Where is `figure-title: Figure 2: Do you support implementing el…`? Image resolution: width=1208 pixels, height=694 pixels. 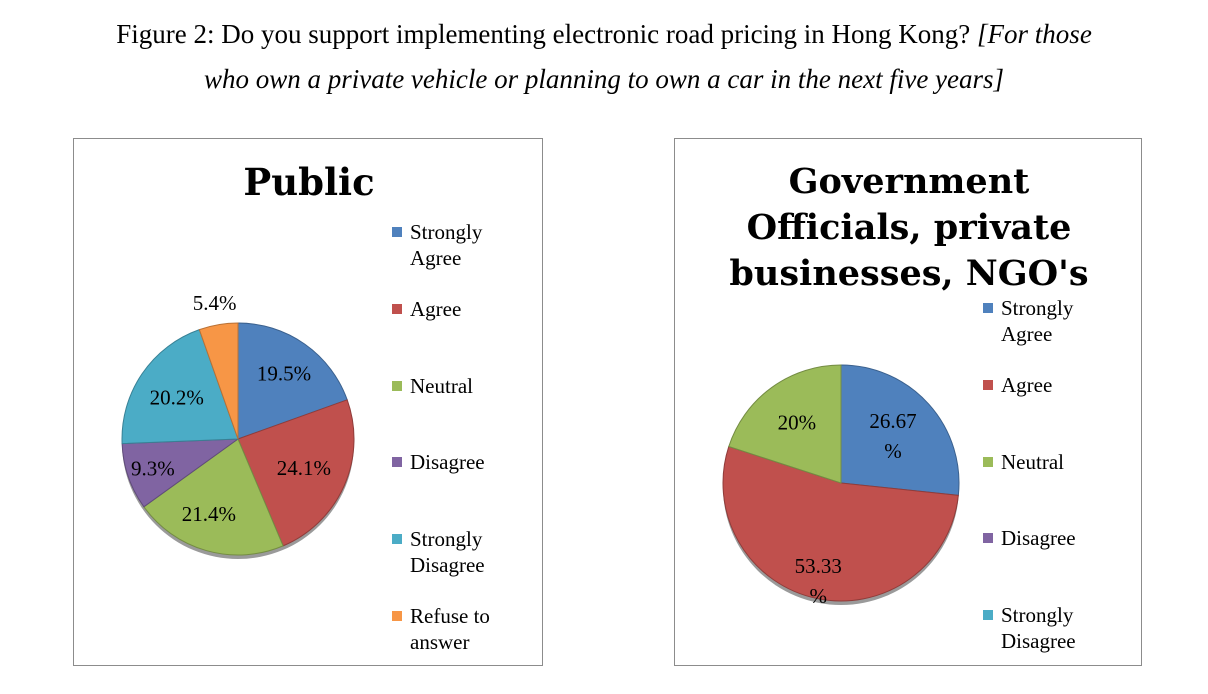 figure-title: Figure 2: Do you support implementing el… is located at coordinates (604, 57).